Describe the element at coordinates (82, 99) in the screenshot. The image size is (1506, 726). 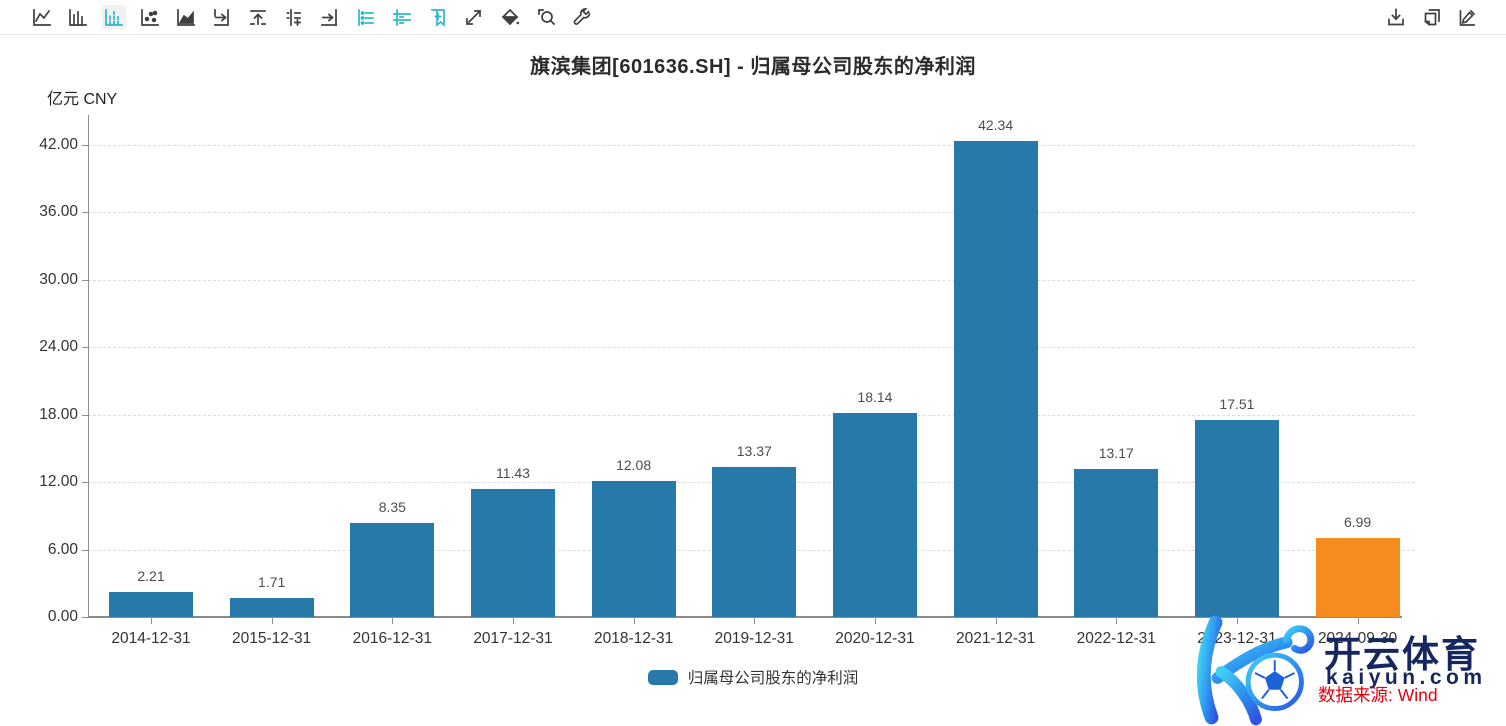
I see `y-axis-unit-label: 亿元 CNY` at that location.